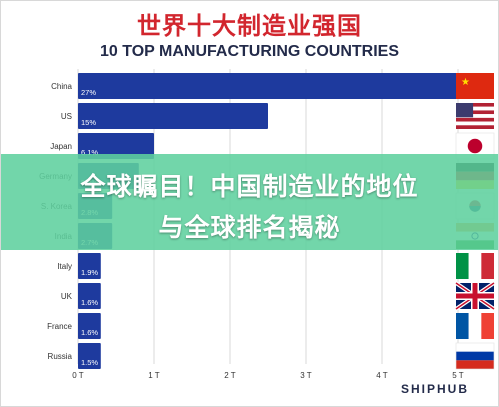  What do you see at coordinates (230, 375) in the screenshot?
I see `x-tick-label: 2 T` at bounding box center [230, 375].